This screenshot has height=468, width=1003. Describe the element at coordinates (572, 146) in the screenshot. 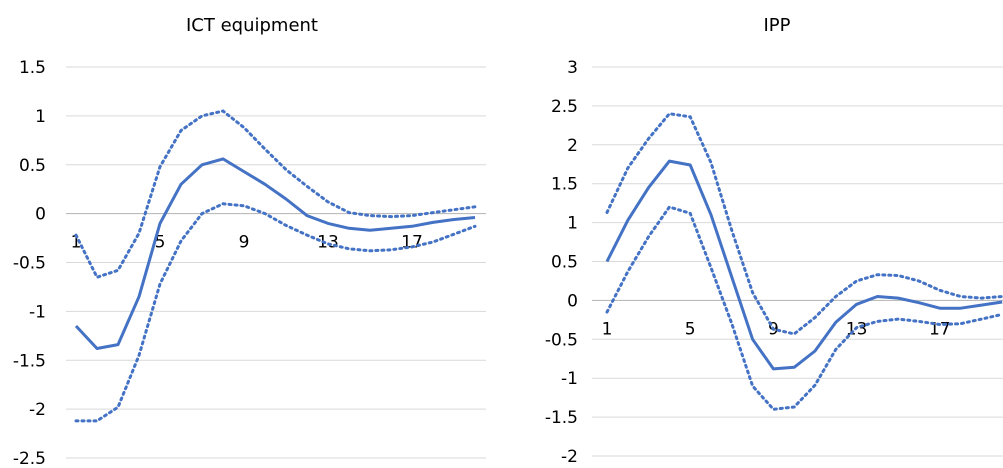

I see `y-tick-label: 2` at that location.